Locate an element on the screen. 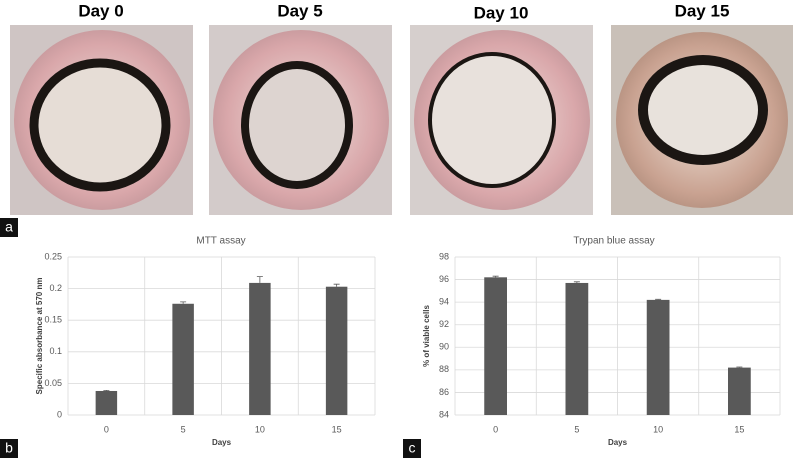 This screenshot has width=798, height=465. chart-title: Trypan blue assay is located at coordinates (613, 241).